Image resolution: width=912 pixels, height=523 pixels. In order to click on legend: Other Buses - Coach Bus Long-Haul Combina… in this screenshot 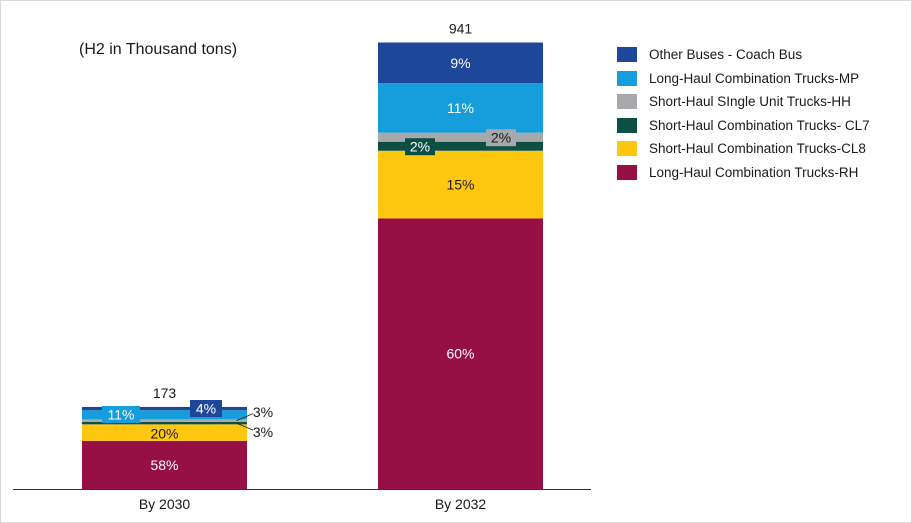, I will do `click(743, 113)`.